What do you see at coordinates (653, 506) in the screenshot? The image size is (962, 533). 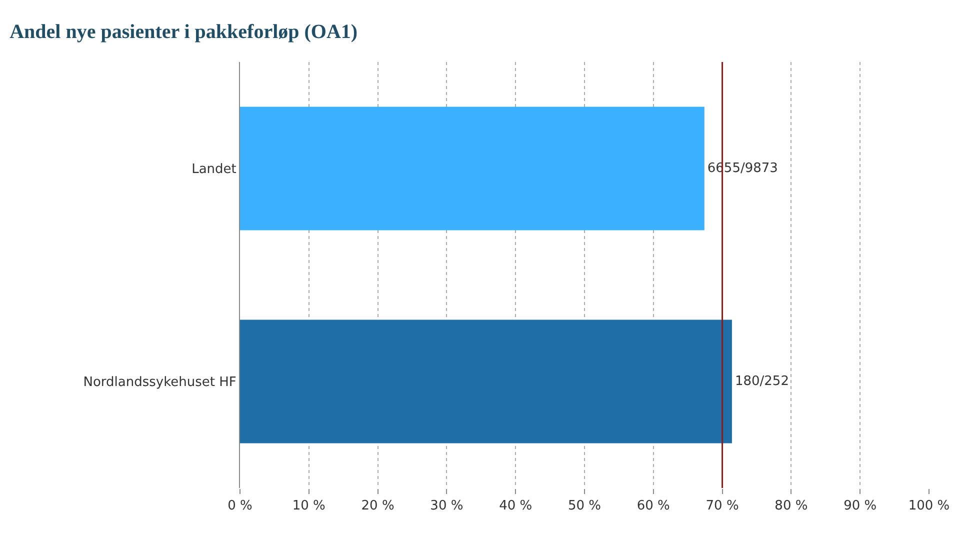 I see `x-tick-label: 60 %` at bounding box center [653, 506].